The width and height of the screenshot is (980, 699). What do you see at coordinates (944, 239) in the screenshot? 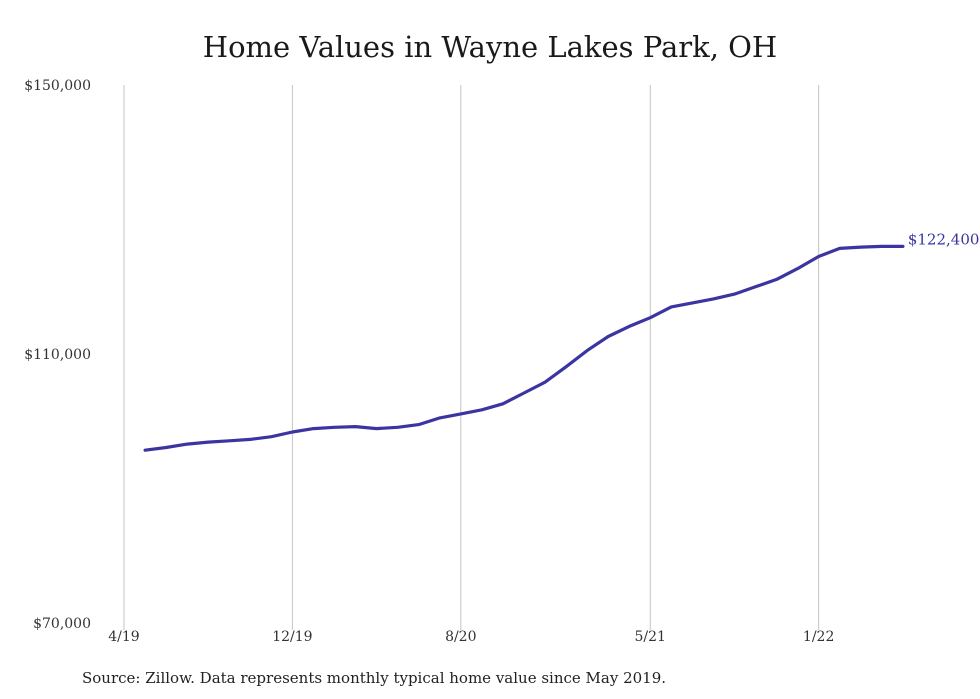
I see `end-value-label: $122,400` at bounding box center [944, 239].